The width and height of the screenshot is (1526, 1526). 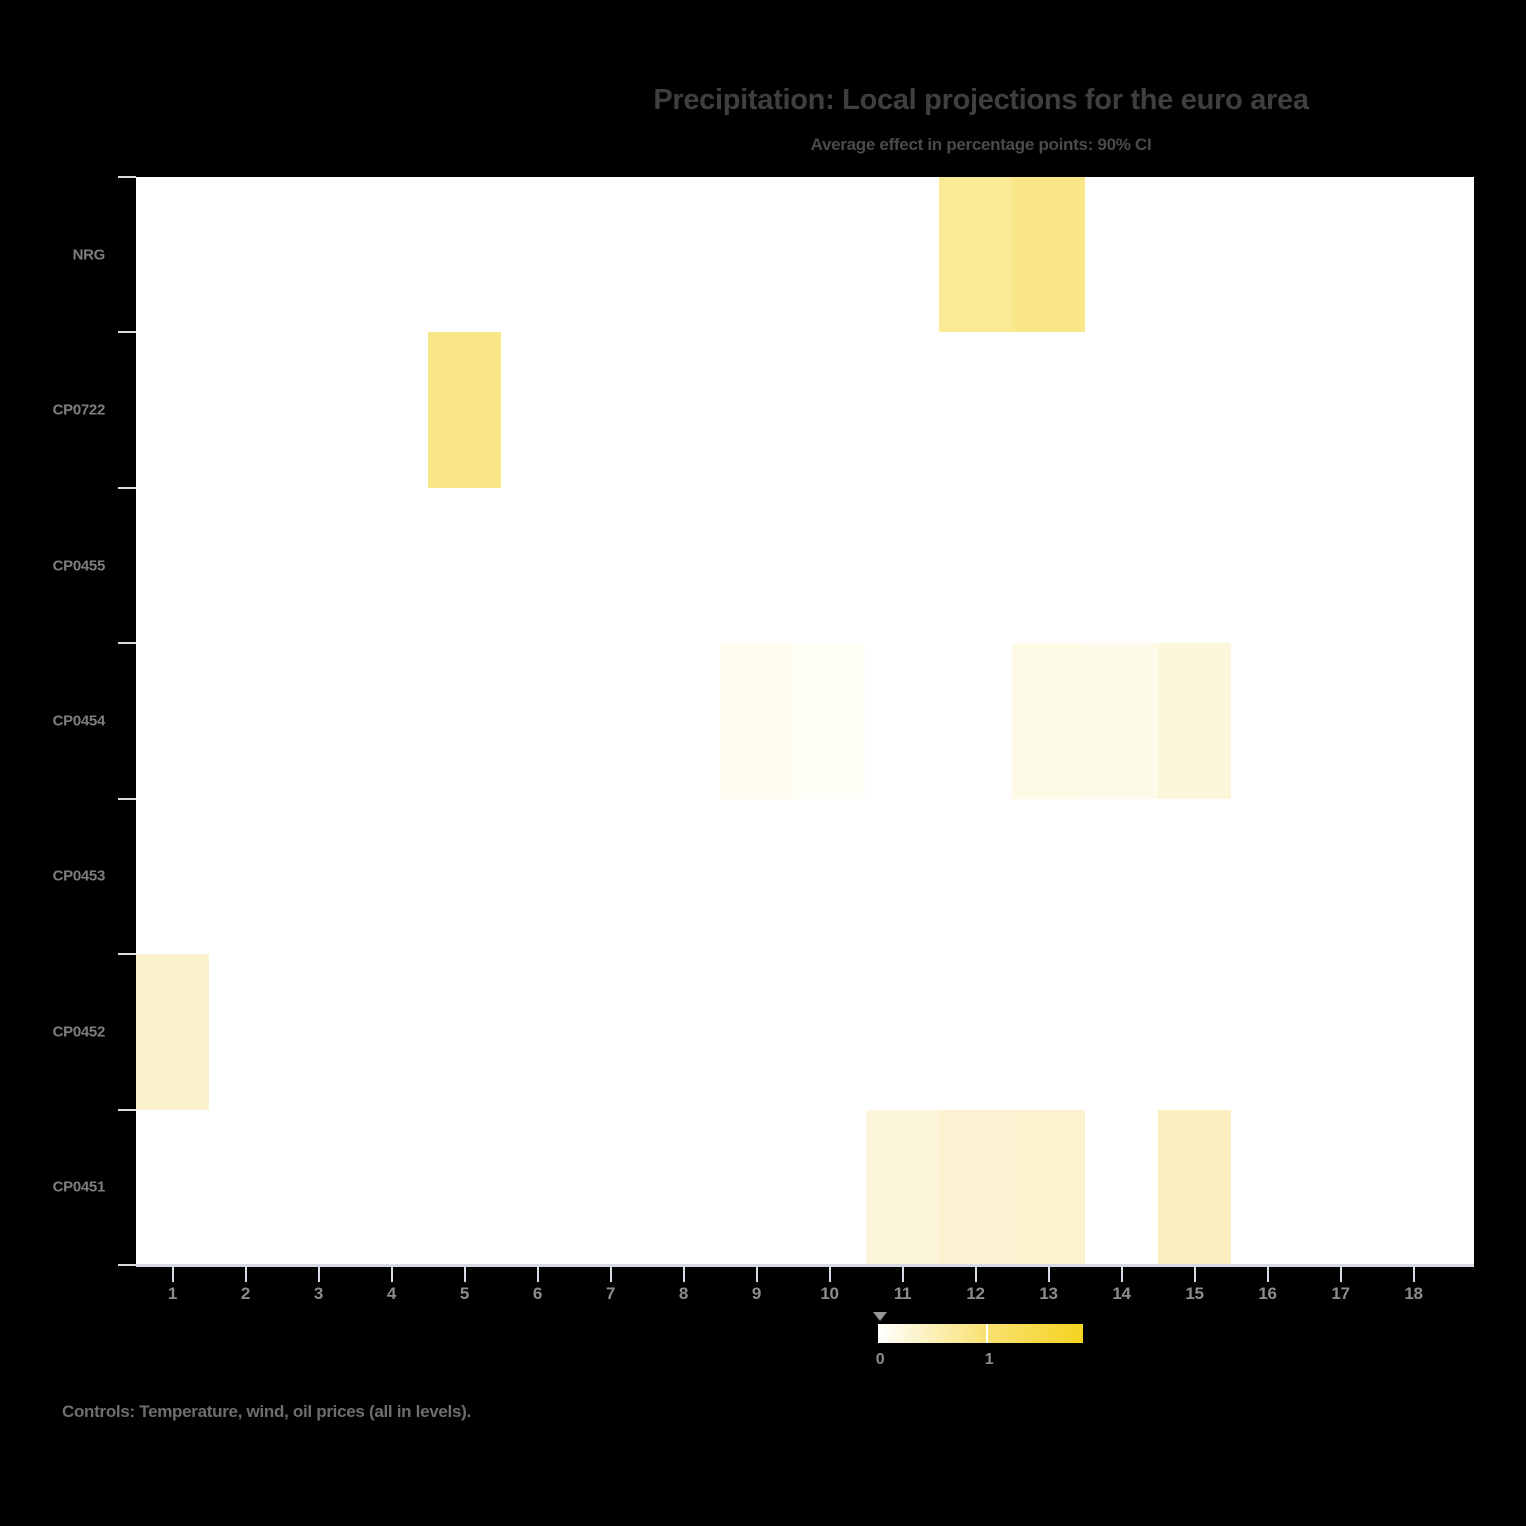 What do you see at coordinates (79, 721) in the screenshot?
I see `y-axis-label: CP0454` at bounding box center [79, 721].